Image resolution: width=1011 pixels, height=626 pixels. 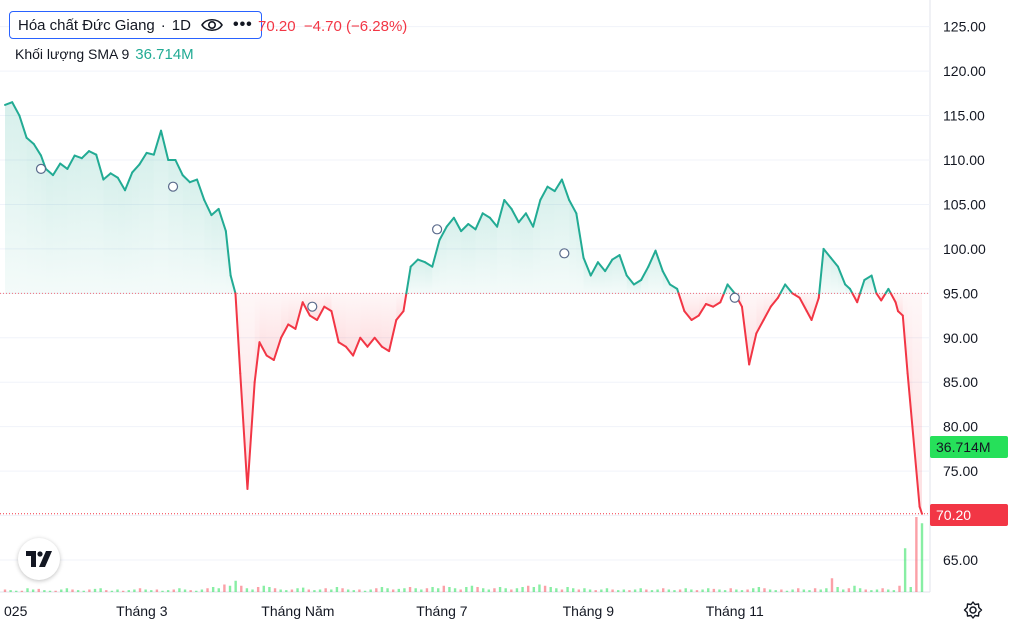 What do you see at coordinates (973, 610) in the screenshot?
I see `gear-icon` at bounding box center [973, 610].